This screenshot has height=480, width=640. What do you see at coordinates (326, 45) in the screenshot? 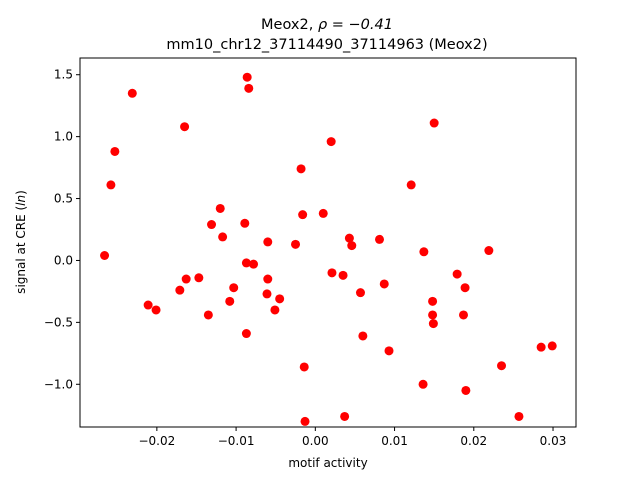
I see `chart-title-line2: mm10_chr12_37114490_37114963 (Meox2)` at bounding box center [326, 45].